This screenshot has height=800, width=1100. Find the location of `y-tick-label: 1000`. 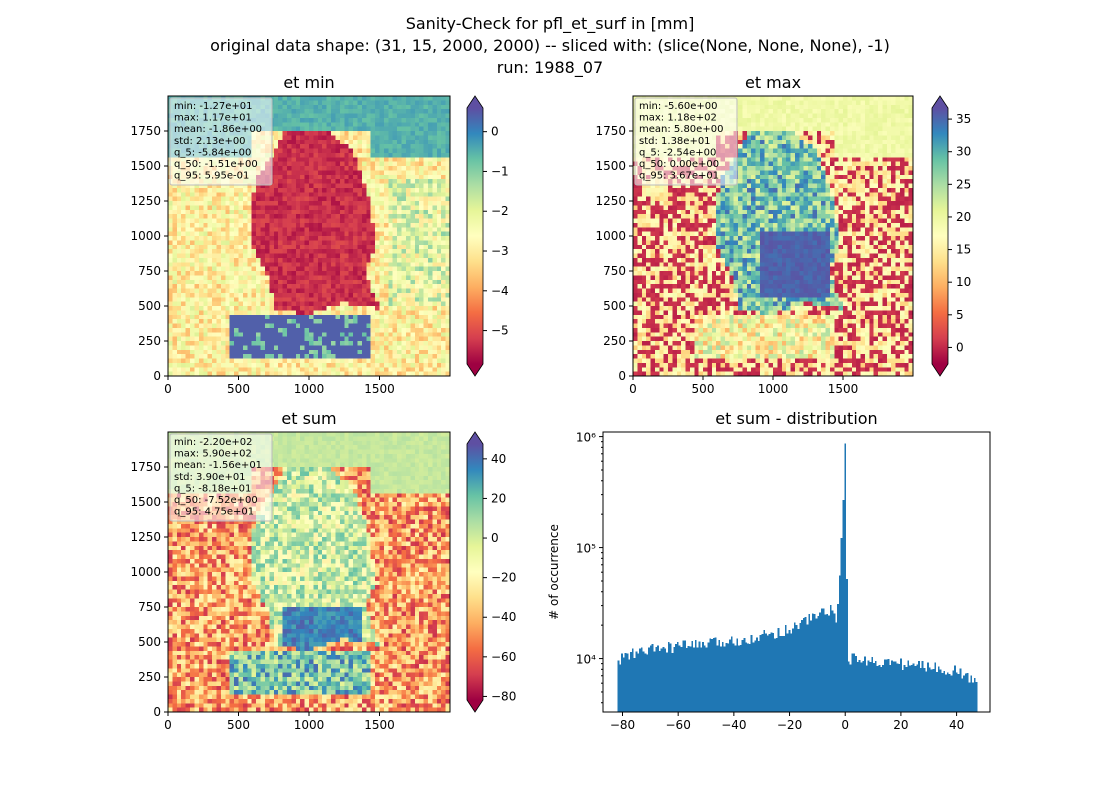

y-tick-label: 1000 is located at coordinates (145, 236).